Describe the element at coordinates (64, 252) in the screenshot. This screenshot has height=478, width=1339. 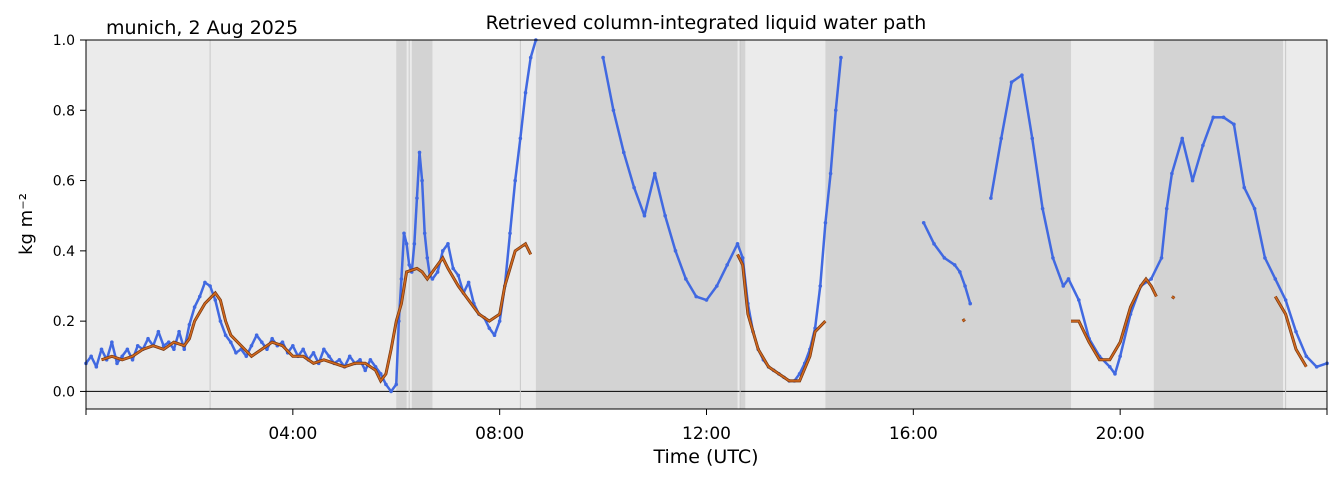
I see `y-tick-label: 0.4` at that location.